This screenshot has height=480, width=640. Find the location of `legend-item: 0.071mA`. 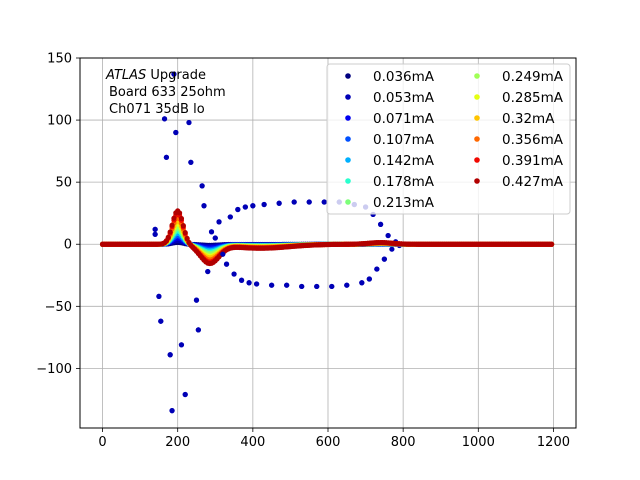

legend-item: 0.071mA is located at coordinates (390, 119).